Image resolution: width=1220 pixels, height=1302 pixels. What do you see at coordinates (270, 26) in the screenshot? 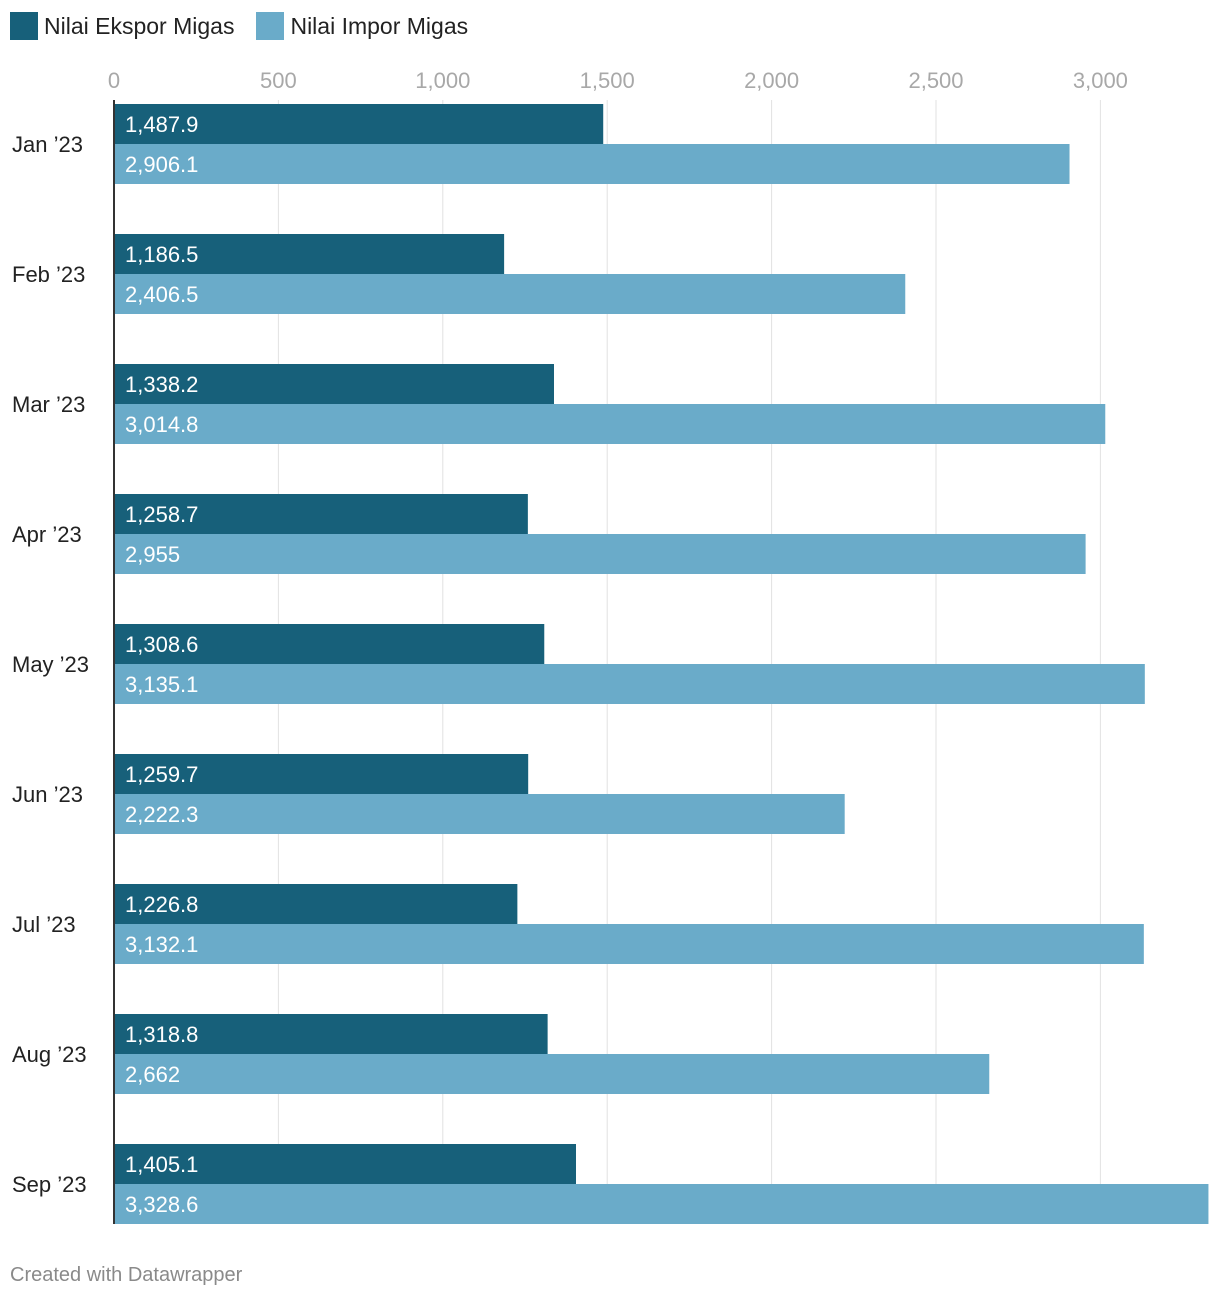
I see `legend-swatch-impor` at bounding box center [270, 26].